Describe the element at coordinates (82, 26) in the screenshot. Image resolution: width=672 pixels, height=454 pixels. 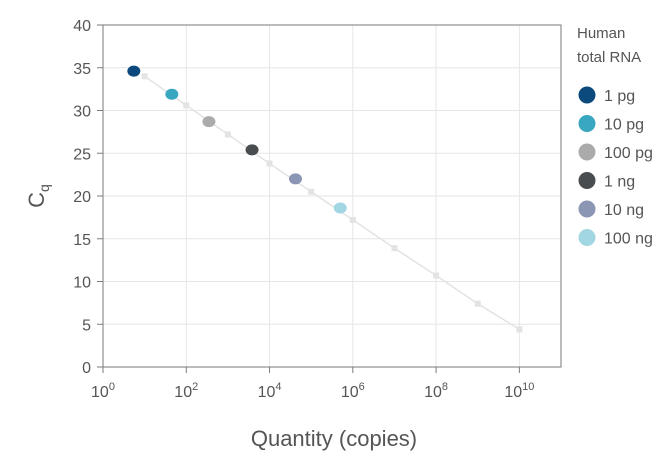
I see `y-tick-label: 40` at that location.